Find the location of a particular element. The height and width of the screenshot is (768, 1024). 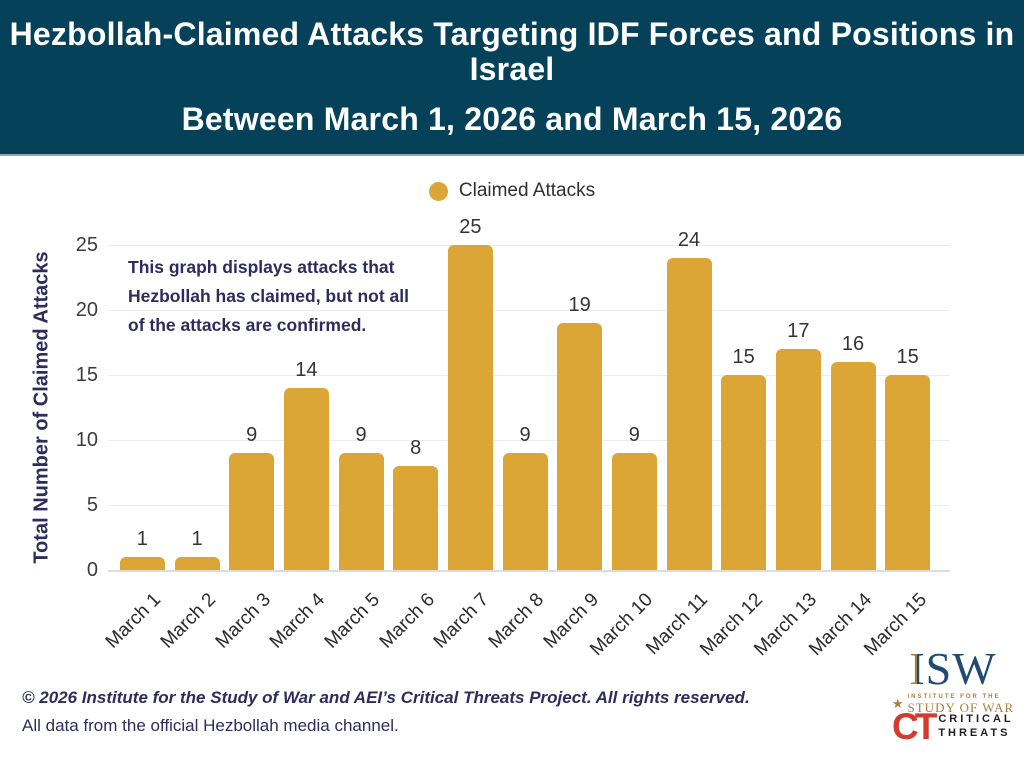

annotation-line: This graph displays attacks that is located at coordinates (261, 267).